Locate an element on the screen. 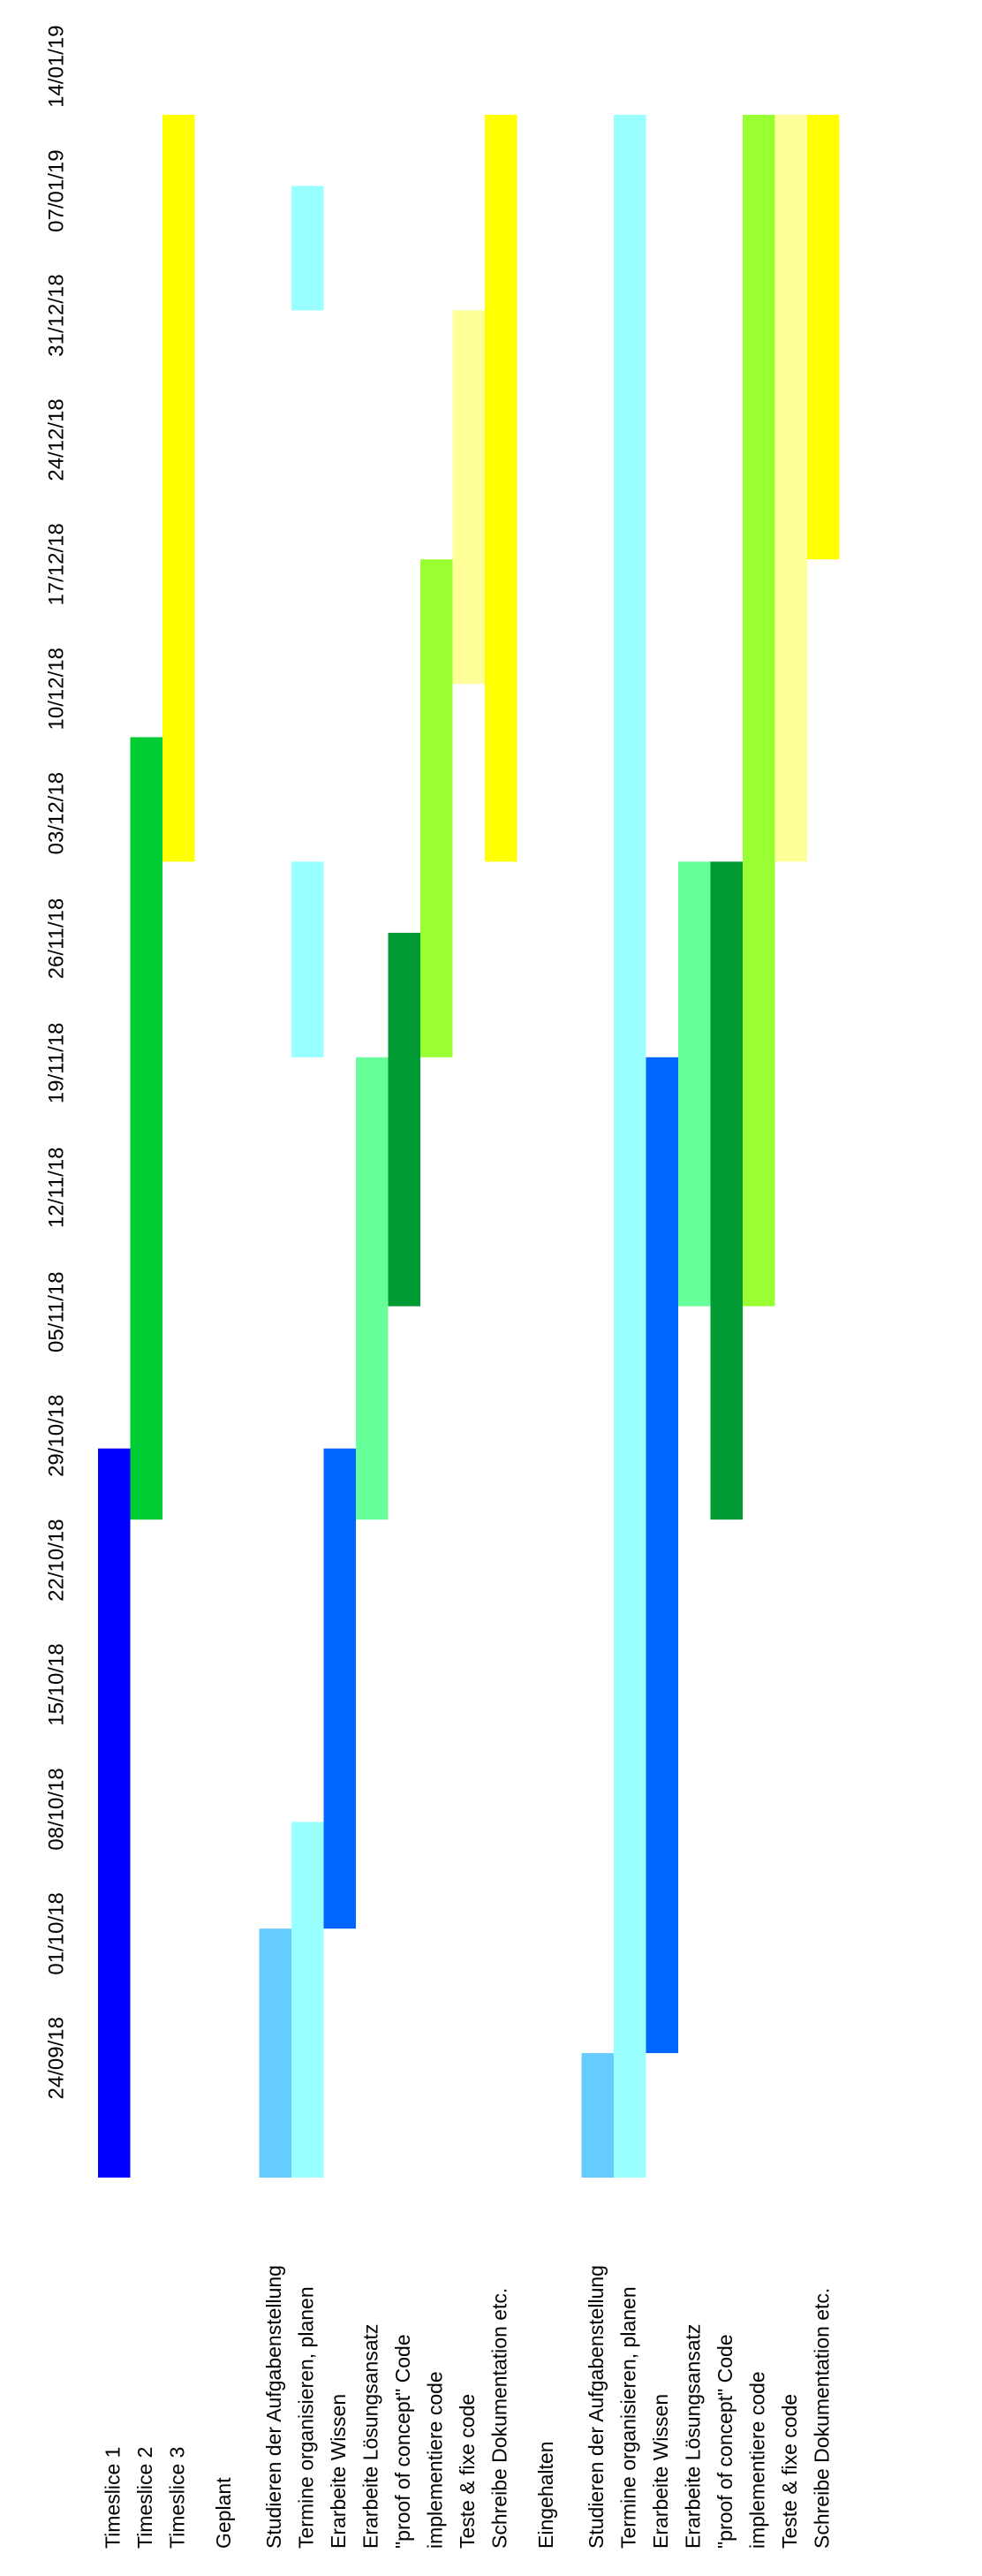 The image size is (982, 2576). date-tick-label: 31/12/18 is located at coordinates (56, 315).